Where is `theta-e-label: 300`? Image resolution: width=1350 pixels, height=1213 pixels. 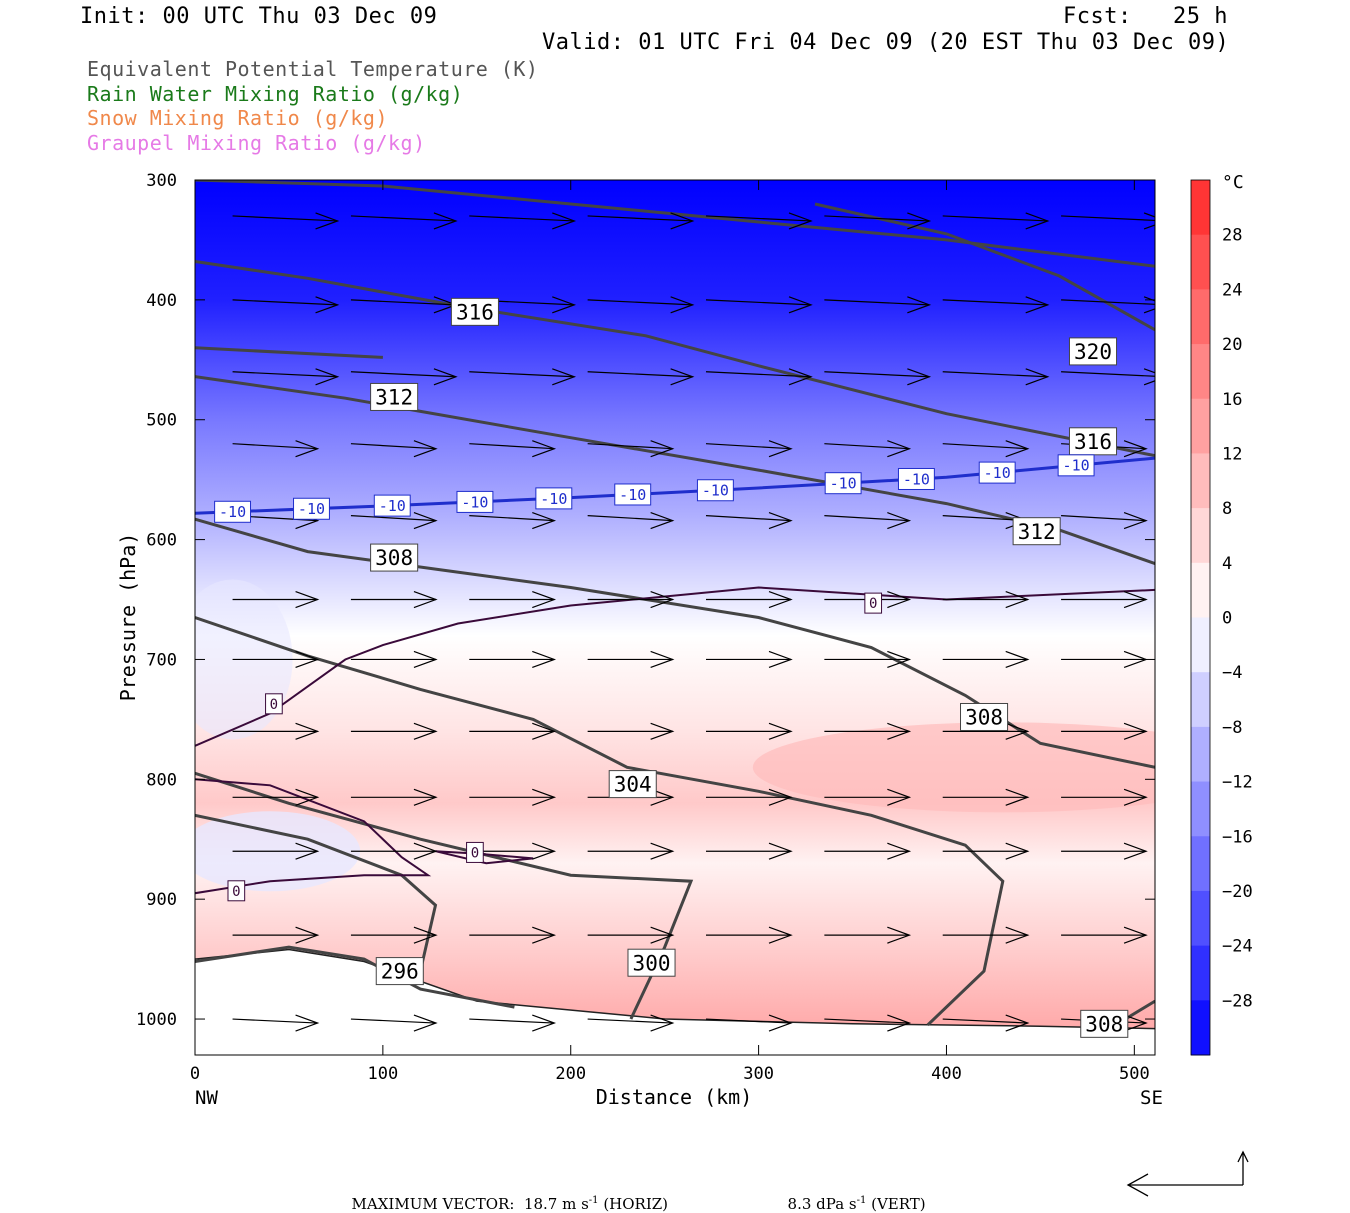
theta-e-label: 300 is located at coordinates (652, 963).